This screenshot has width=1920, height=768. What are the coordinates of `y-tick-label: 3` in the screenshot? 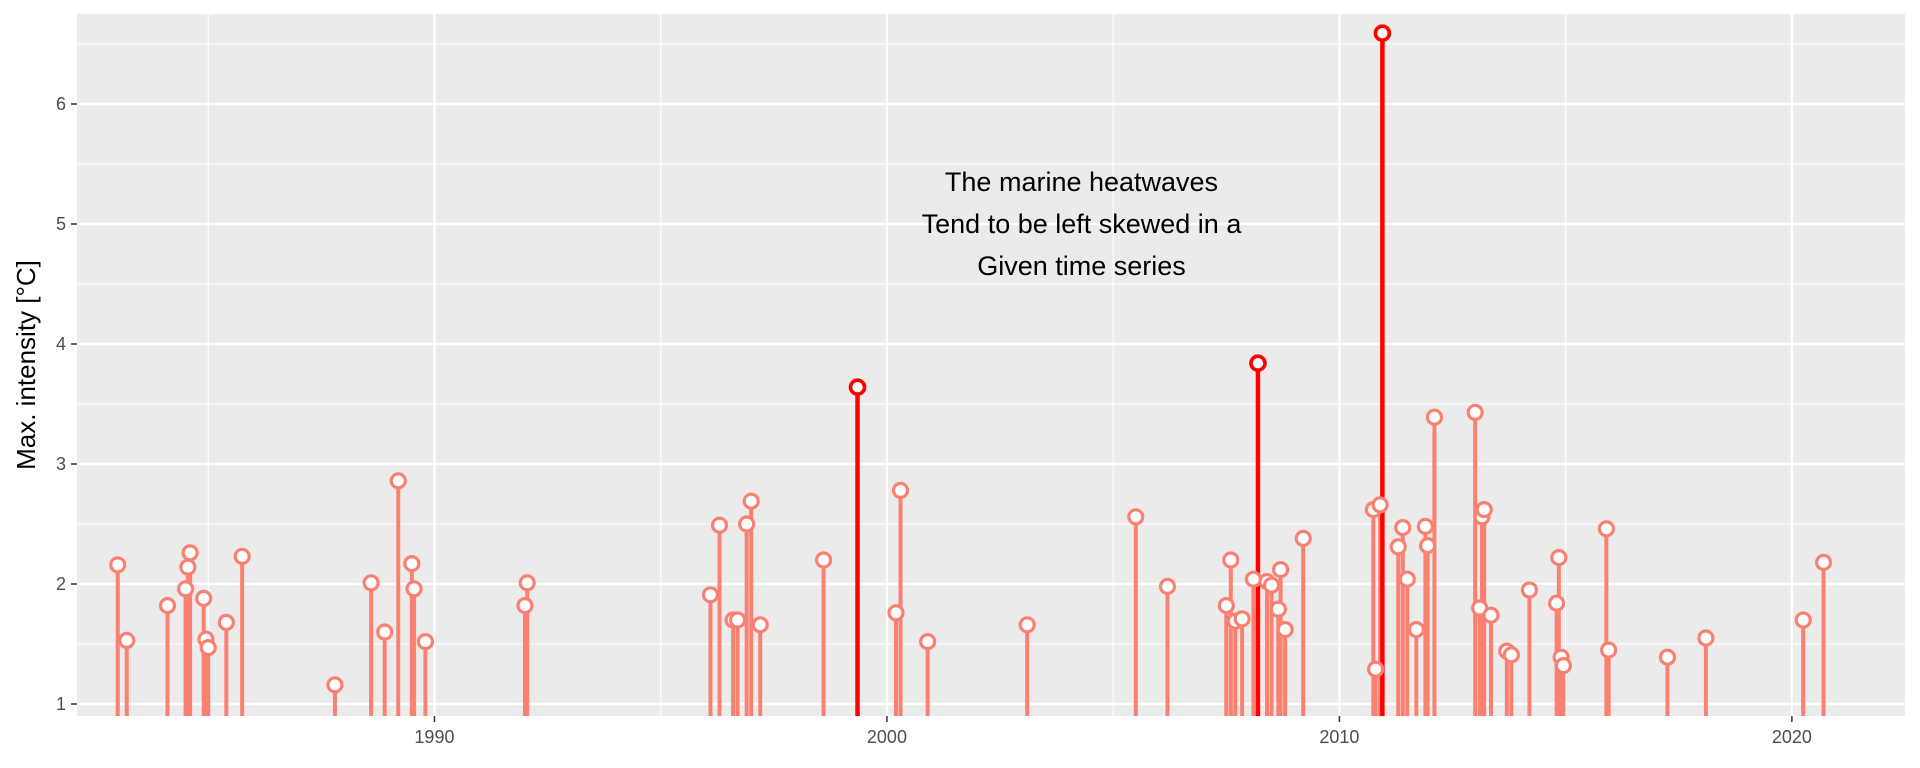 It's located at (61, 464).